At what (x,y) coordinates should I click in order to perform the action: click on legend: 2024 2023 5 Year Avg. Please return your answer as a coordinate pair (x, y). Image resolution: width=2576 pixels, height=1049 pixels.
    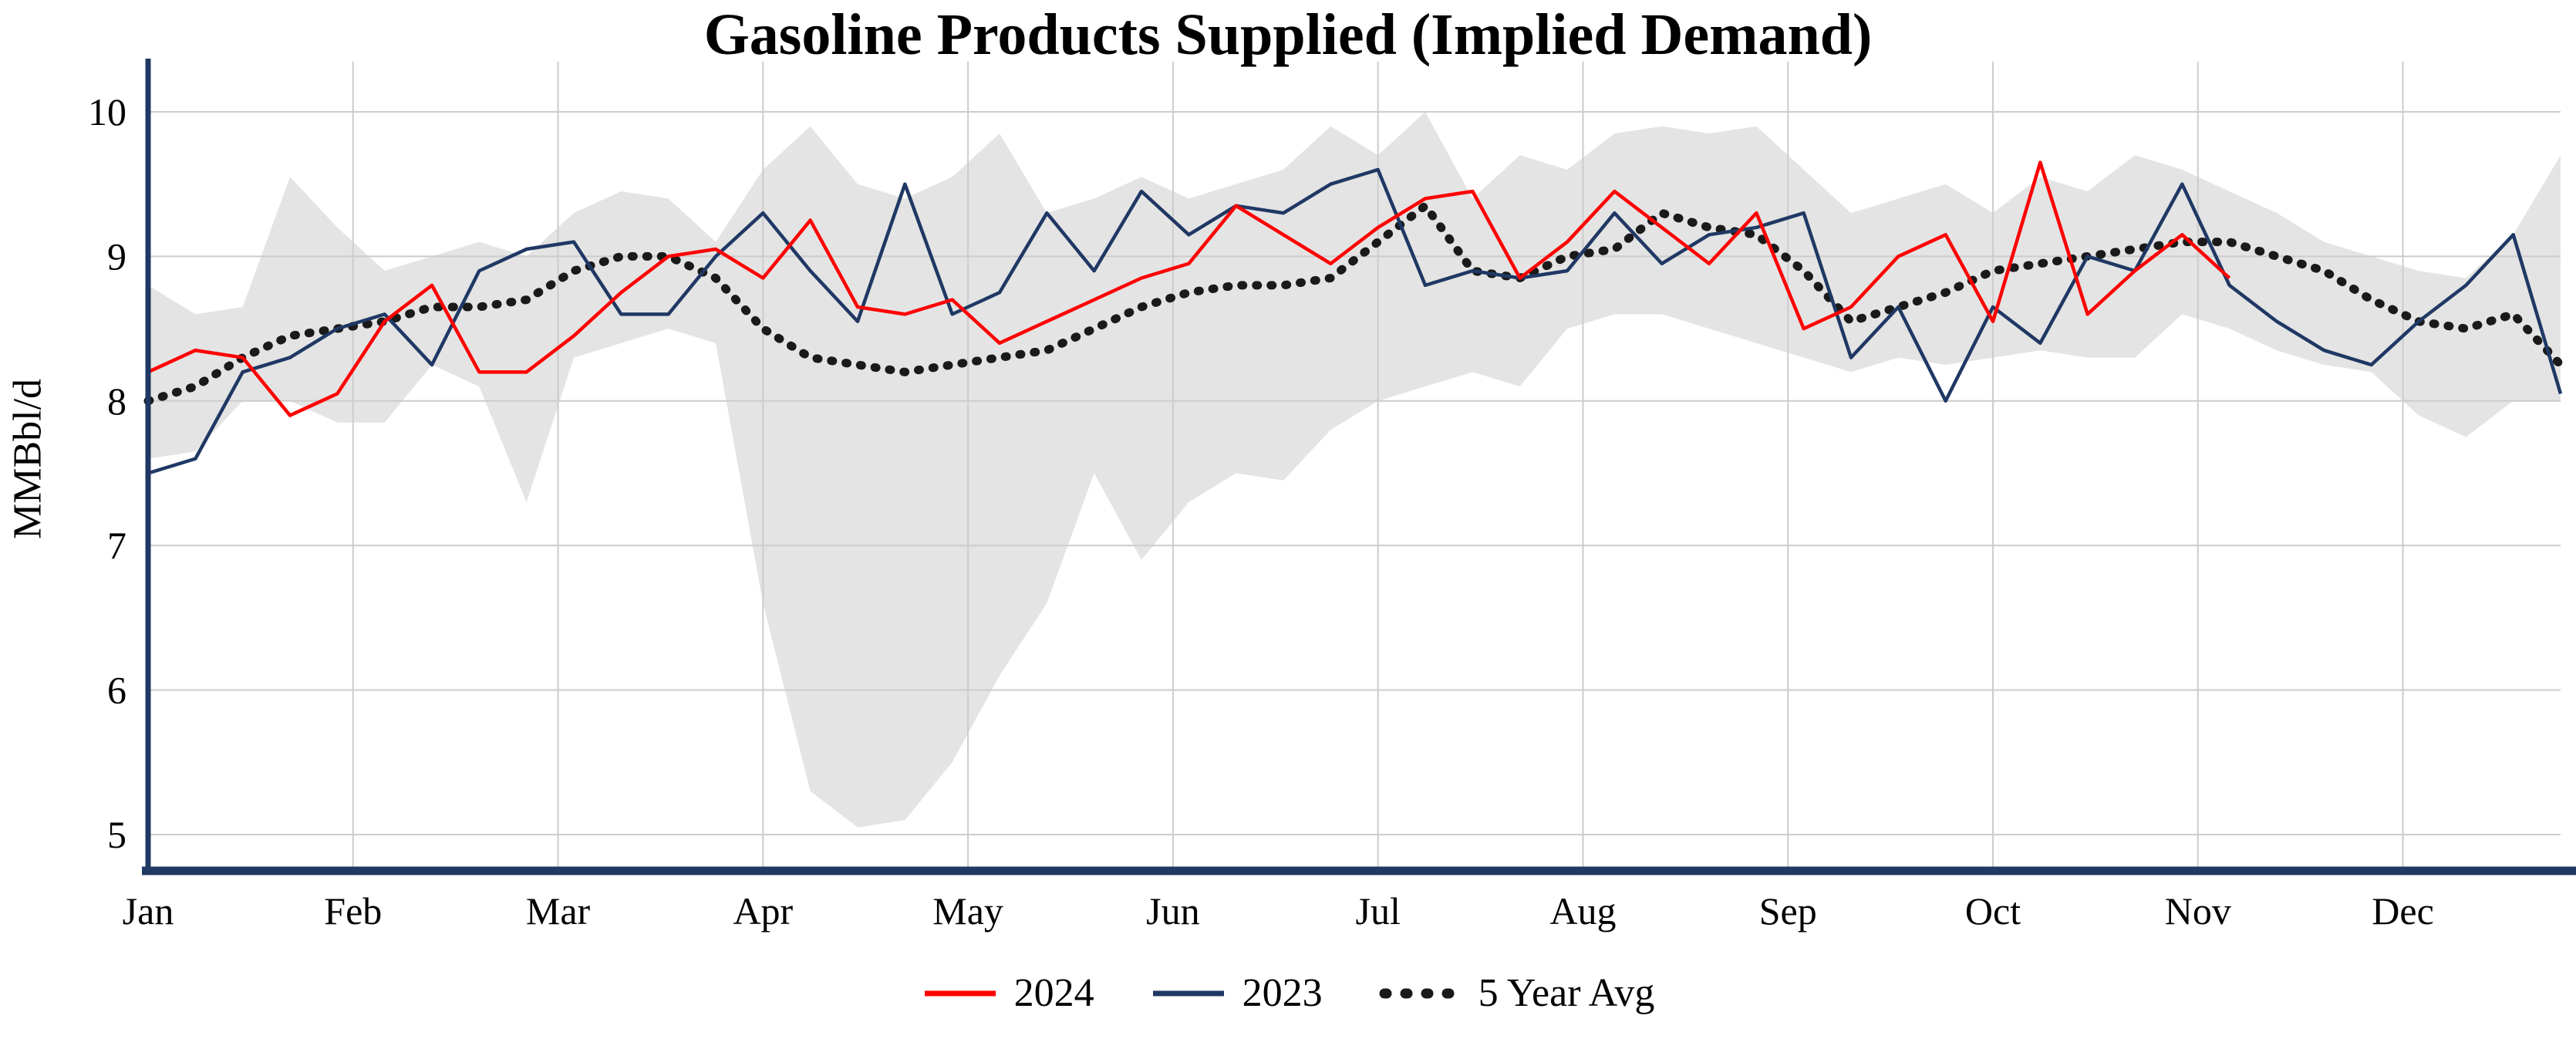
    Looking at the image, I should click on (1288, 993).